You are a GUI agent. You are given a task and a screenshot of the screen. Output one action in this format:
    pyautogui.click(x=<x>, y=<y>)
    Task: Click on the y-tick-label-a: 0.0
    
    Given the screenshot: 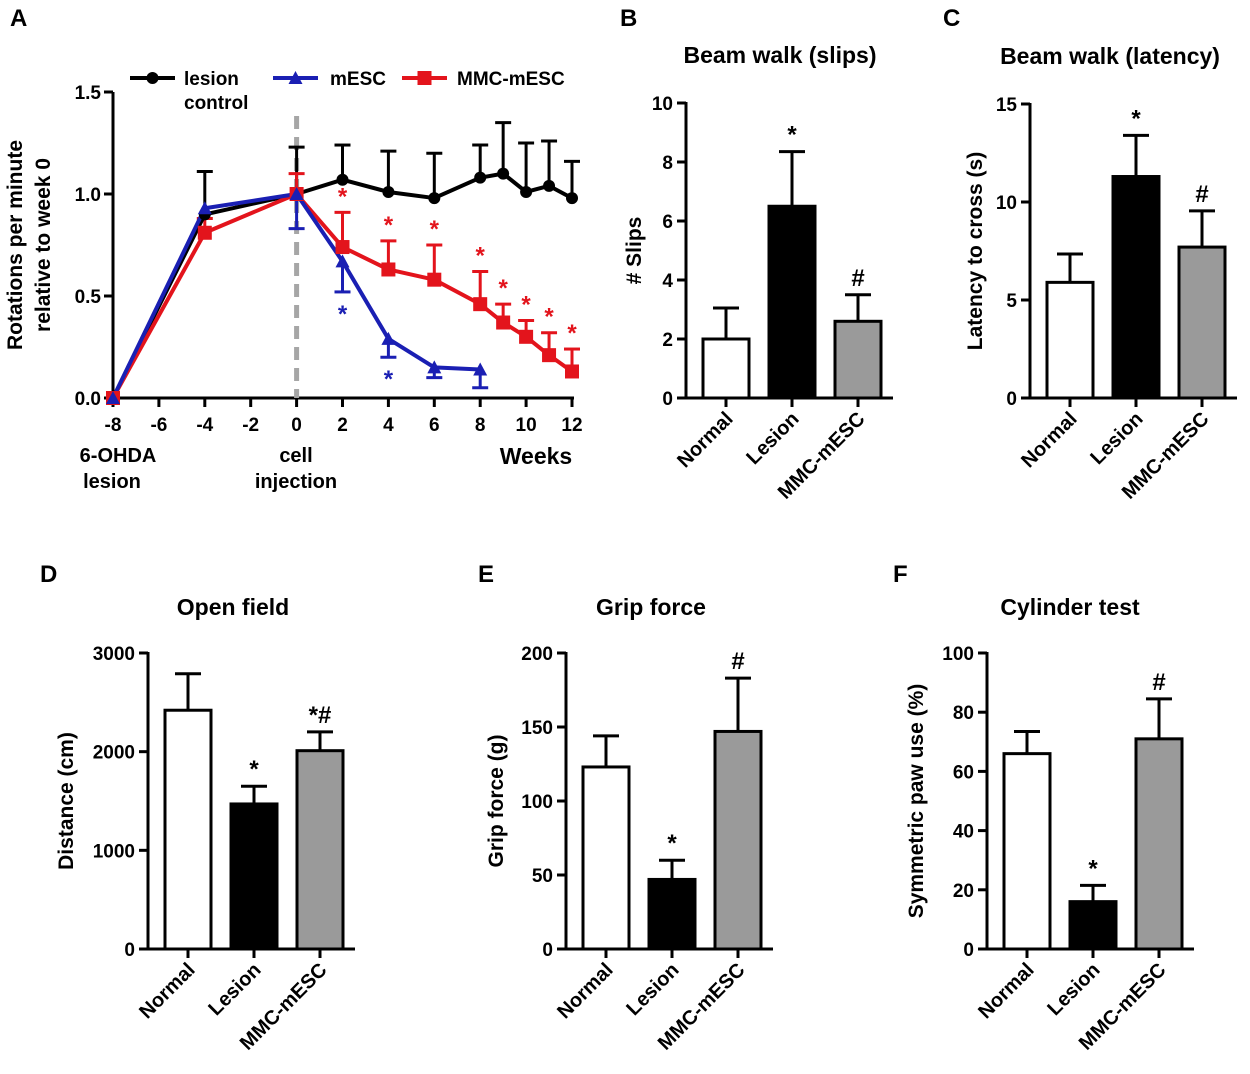 What is the action you would take?
    pyautogui.click(x=88, y=399)
    